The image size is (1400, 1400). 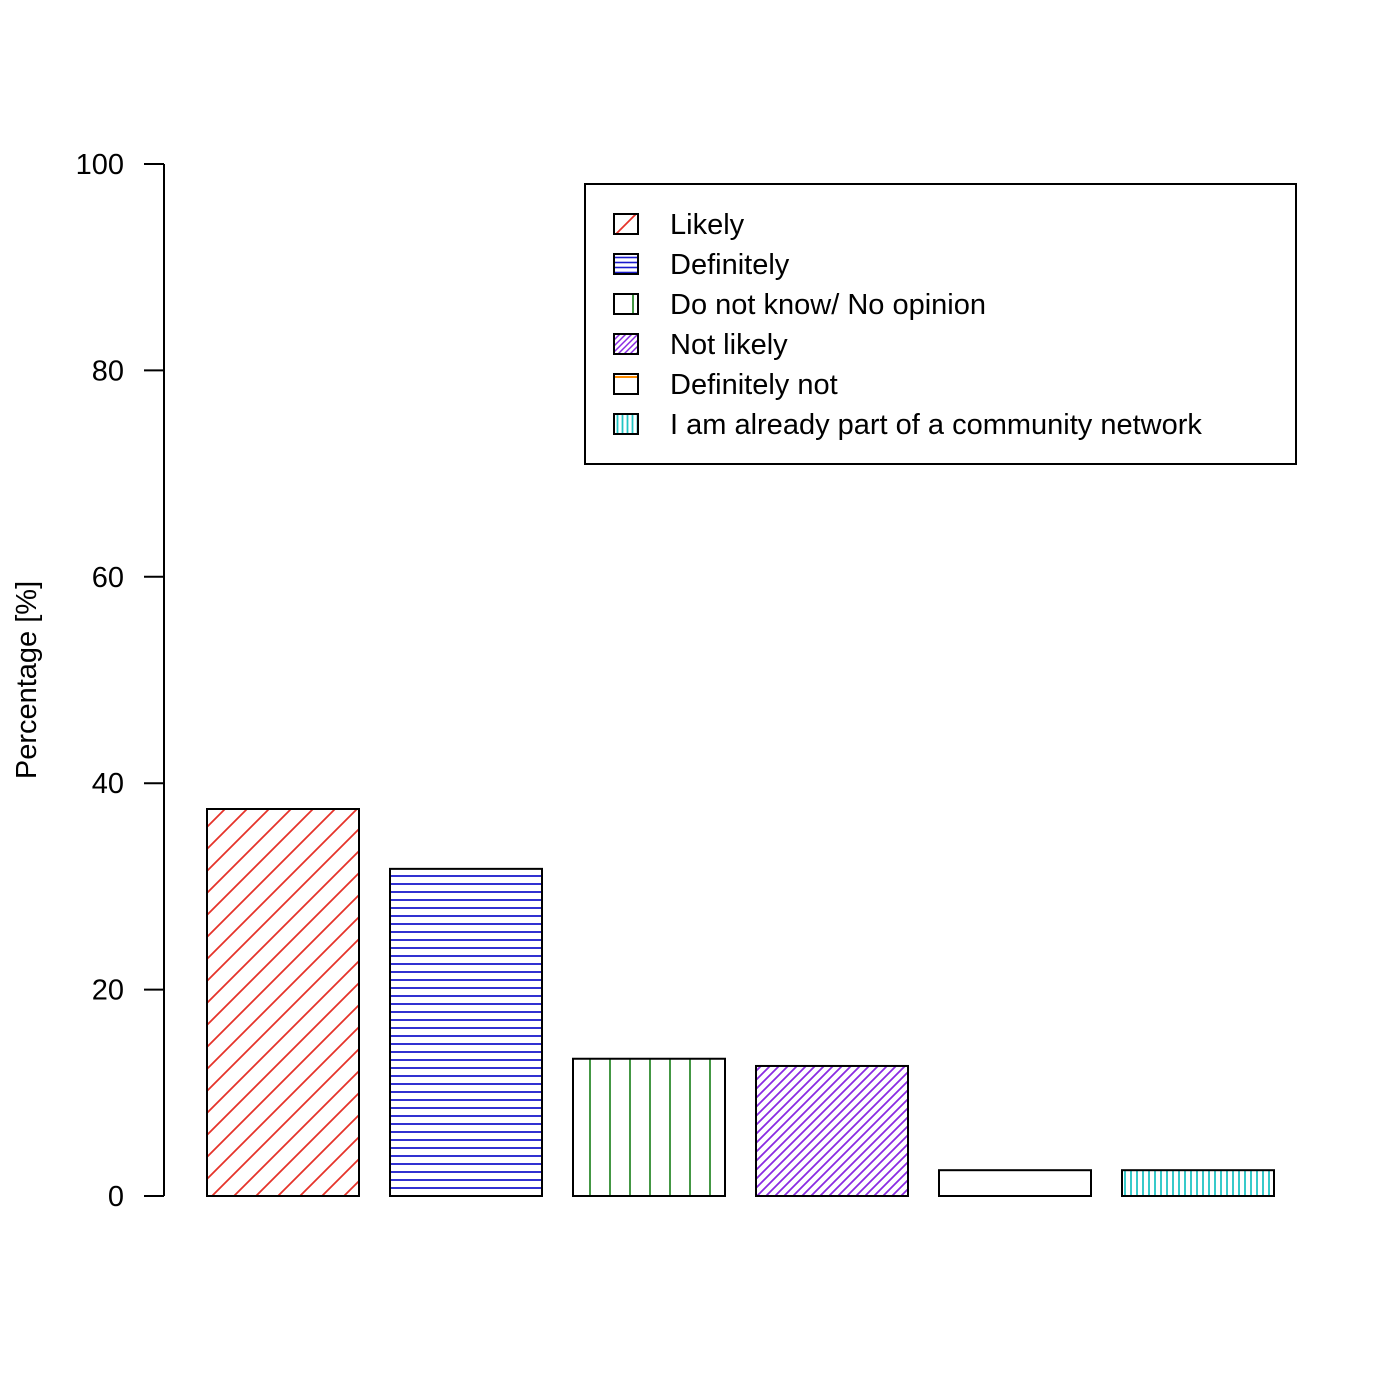 What do you see at coordinates (108, 991) in the screenshot?
I see `y-tick-label: 20` at bounding box center [108, 991].